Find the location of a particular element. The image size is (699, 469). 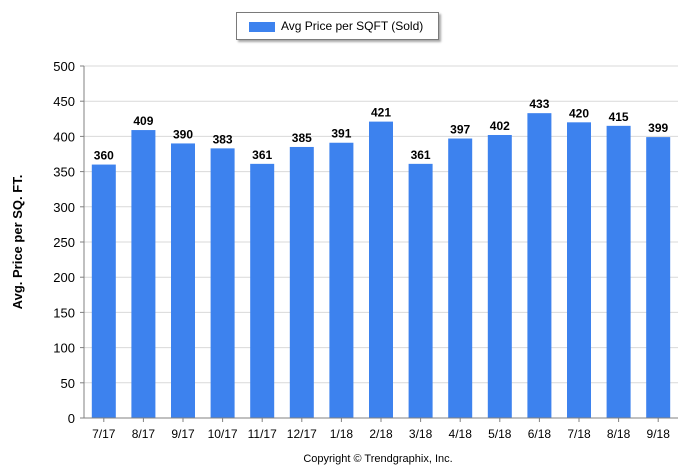

x-tick-label: 7/17 is located at coordinates (104, 434).